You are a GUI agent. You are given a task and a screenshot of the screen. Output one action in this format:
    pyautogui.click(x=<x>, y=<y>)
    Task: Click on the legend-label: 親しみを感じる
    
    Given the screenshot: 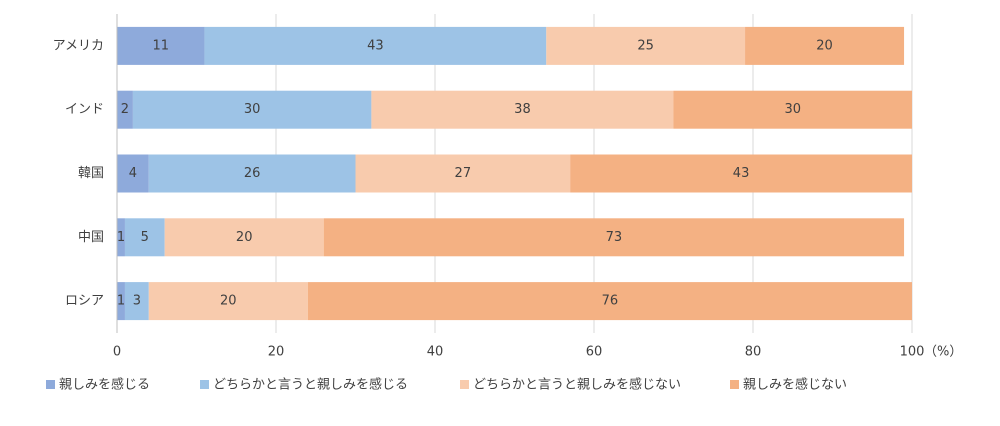 What is the action you would take?
    pyautogui.click(x=104, y=385)
    